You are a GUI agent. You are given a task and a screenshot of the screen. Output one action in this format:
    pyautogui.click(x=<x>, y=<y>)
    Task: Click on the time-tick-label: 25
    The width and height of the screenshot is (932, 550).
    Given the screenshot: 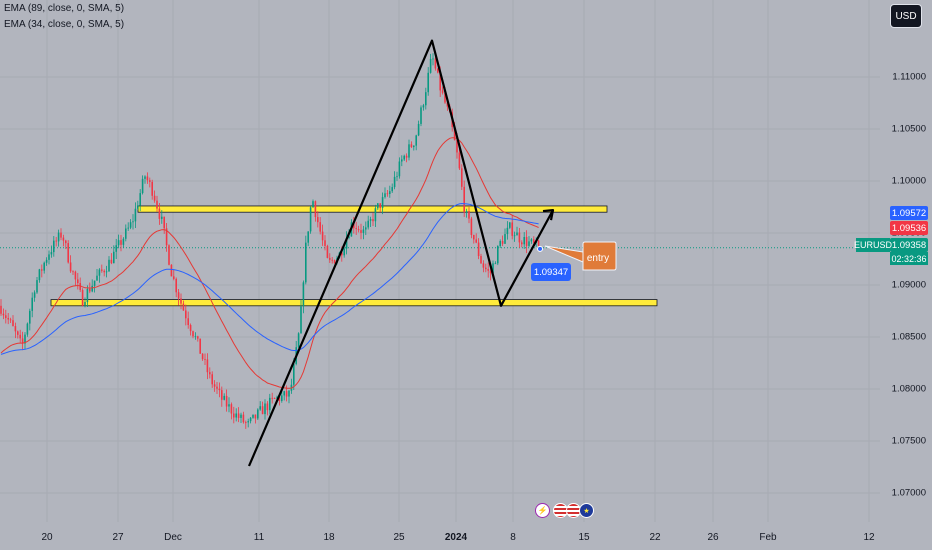 What is the action you would take?
    pyautogui.click(x=399, y=537)
    